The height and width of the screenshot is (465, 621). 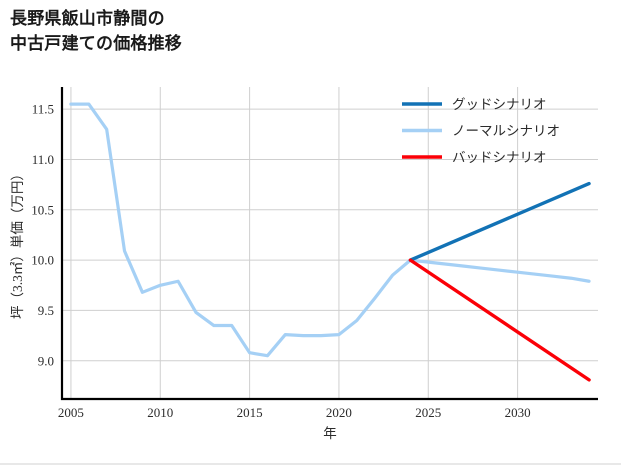 What do you see at coordinates (71, 412) in the screenshot?
I see `x-tick-label-2005: 2005` at bounding box center [71, 412].